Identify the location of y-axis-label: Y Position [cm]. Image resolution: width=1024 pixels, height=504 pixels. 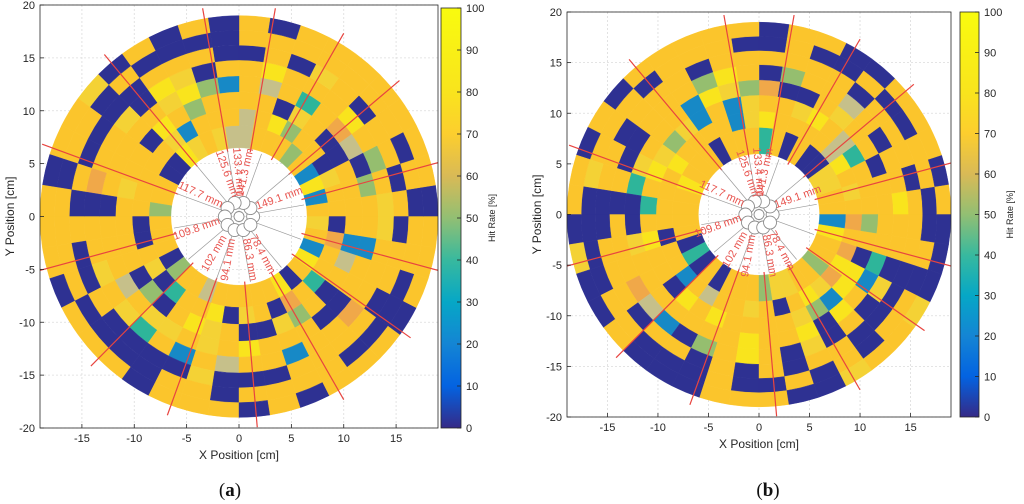
(10, 217).